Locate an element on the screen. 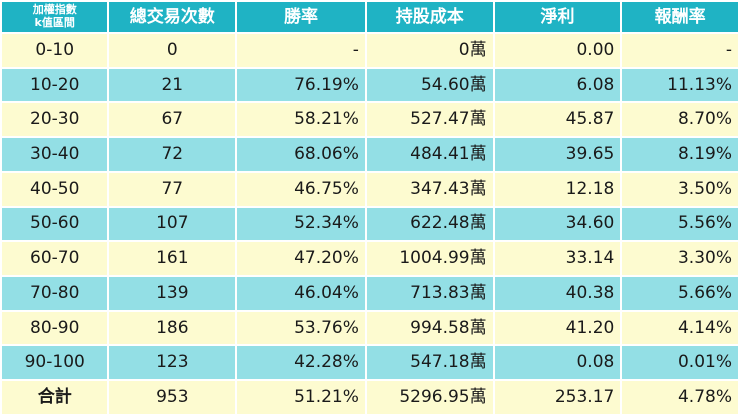 The width and height of the screenshot is (740, 416). cell-return: 5.66% is located at coordinates (680, 293).